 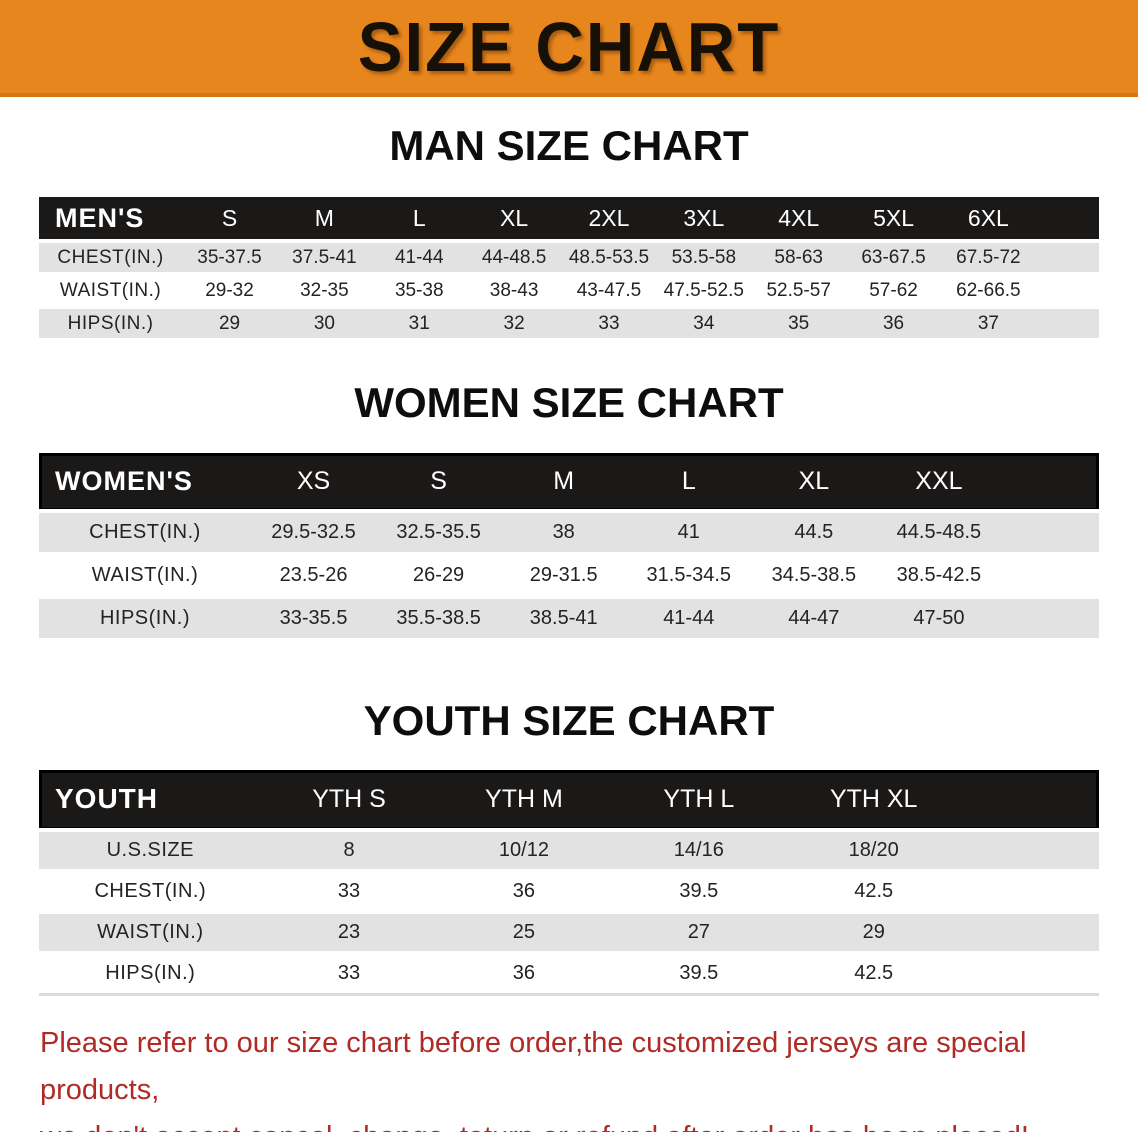 I want to click on size-value-cell: 38.5-42.5, so click(x=939, y=575).